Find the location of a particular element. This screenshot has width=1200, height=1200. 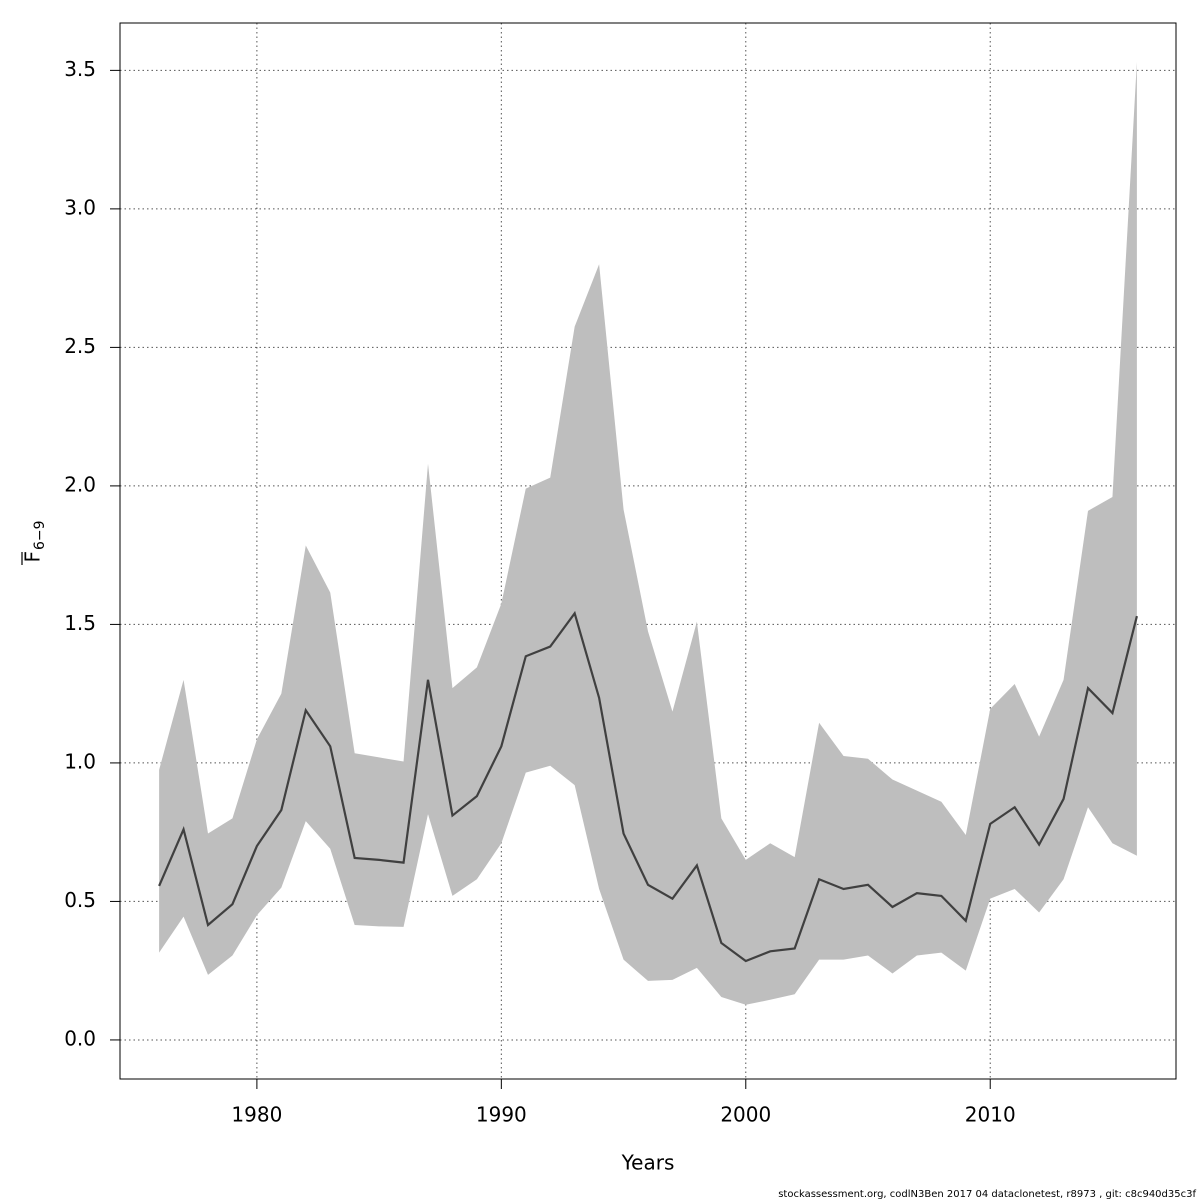

y-tick-label: 0.5 is located at coordinates (80, 900).